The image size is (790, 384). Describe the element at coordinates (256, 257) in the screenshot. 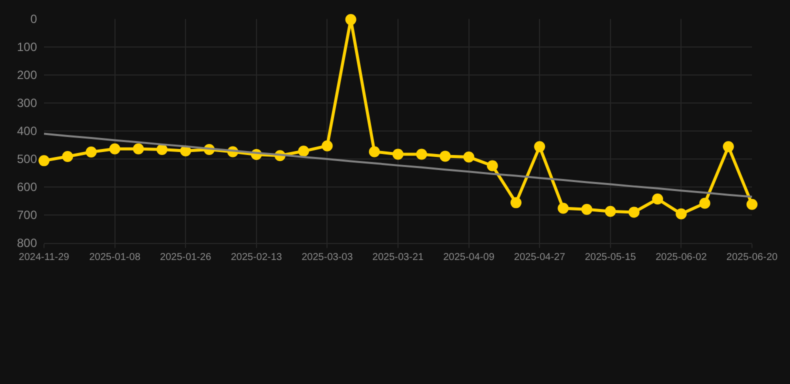

I see `x-tick-label: 2025-02-13` at that location.